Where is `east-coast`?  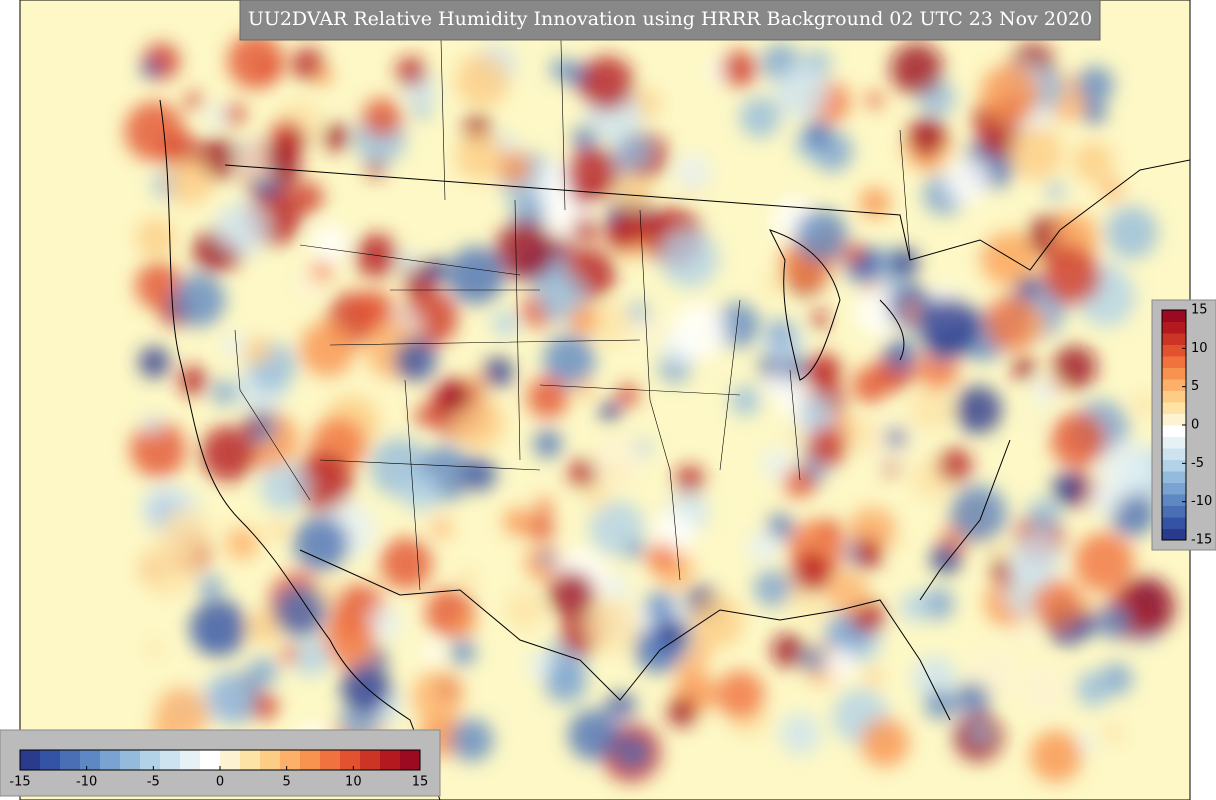 east-coast is located at coordinates (965, 520).